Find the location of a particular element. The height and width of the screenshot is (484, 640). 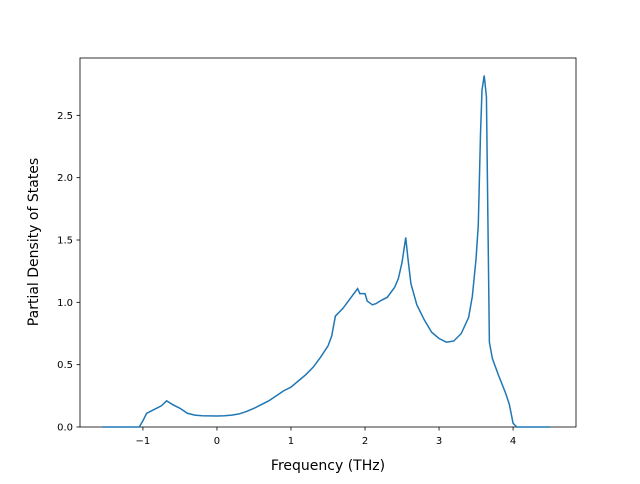

x-tick-label: −1 is located at coordinates (143, 441).